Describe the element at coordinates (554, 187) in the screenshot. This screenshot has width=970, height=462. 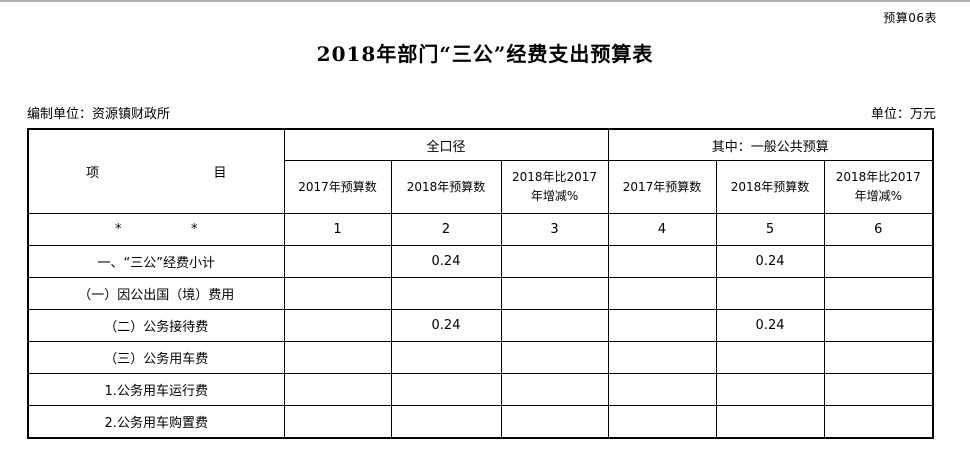
I see `header-full-change: 2018年比2017 年增减%` at that location.